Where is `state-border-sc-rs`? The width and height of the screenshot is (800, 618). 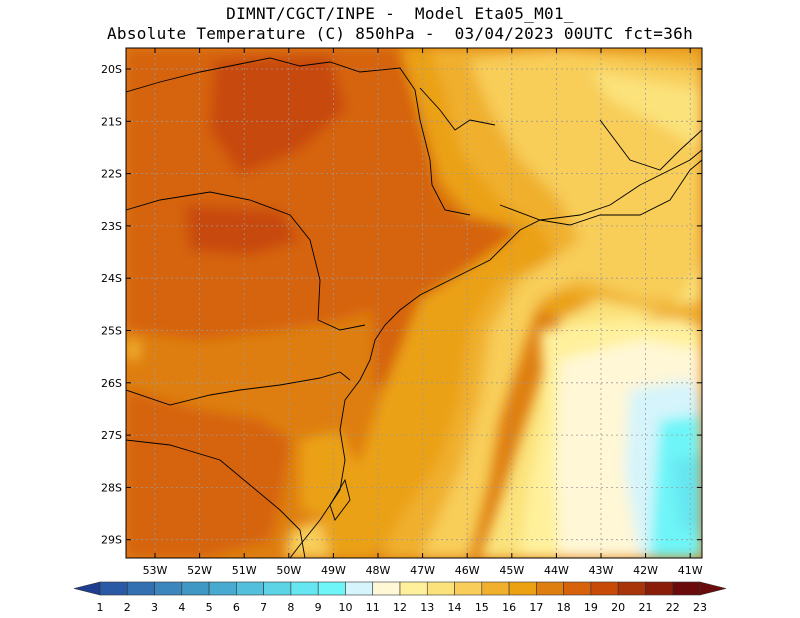
state-border-sc-rs is located at coordinates (216, 498).